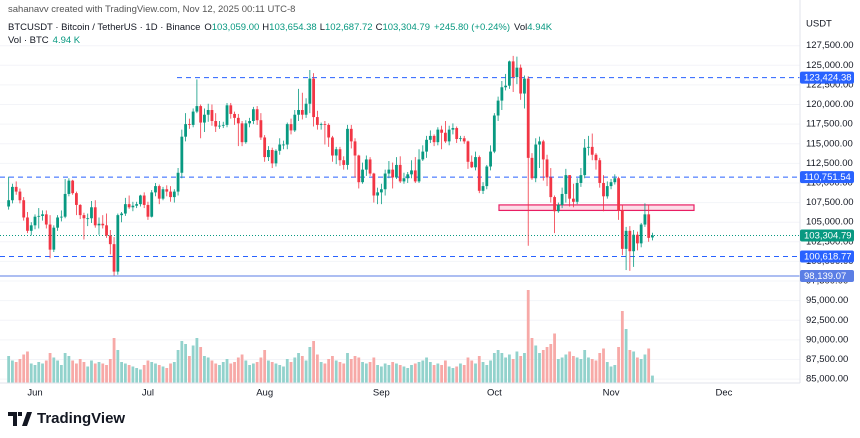  What do you see at coordinates (66, 418) in the screenshot?
I see `footer: TradingView` at bounding box center [66, 418].